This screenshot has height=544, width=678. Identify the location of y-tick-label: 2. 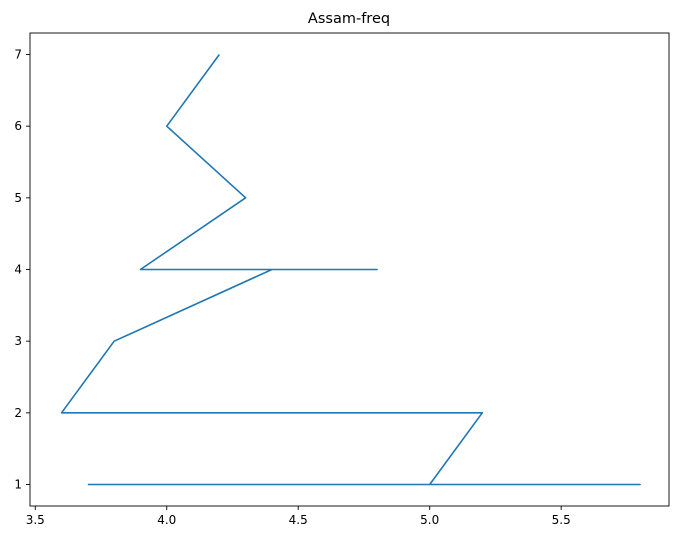
(18, 413).